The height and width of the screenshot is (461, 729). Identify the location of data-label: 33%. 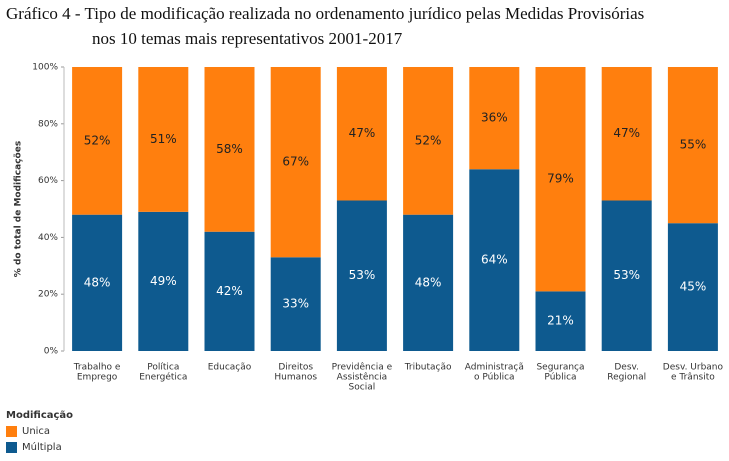
(295, 304).